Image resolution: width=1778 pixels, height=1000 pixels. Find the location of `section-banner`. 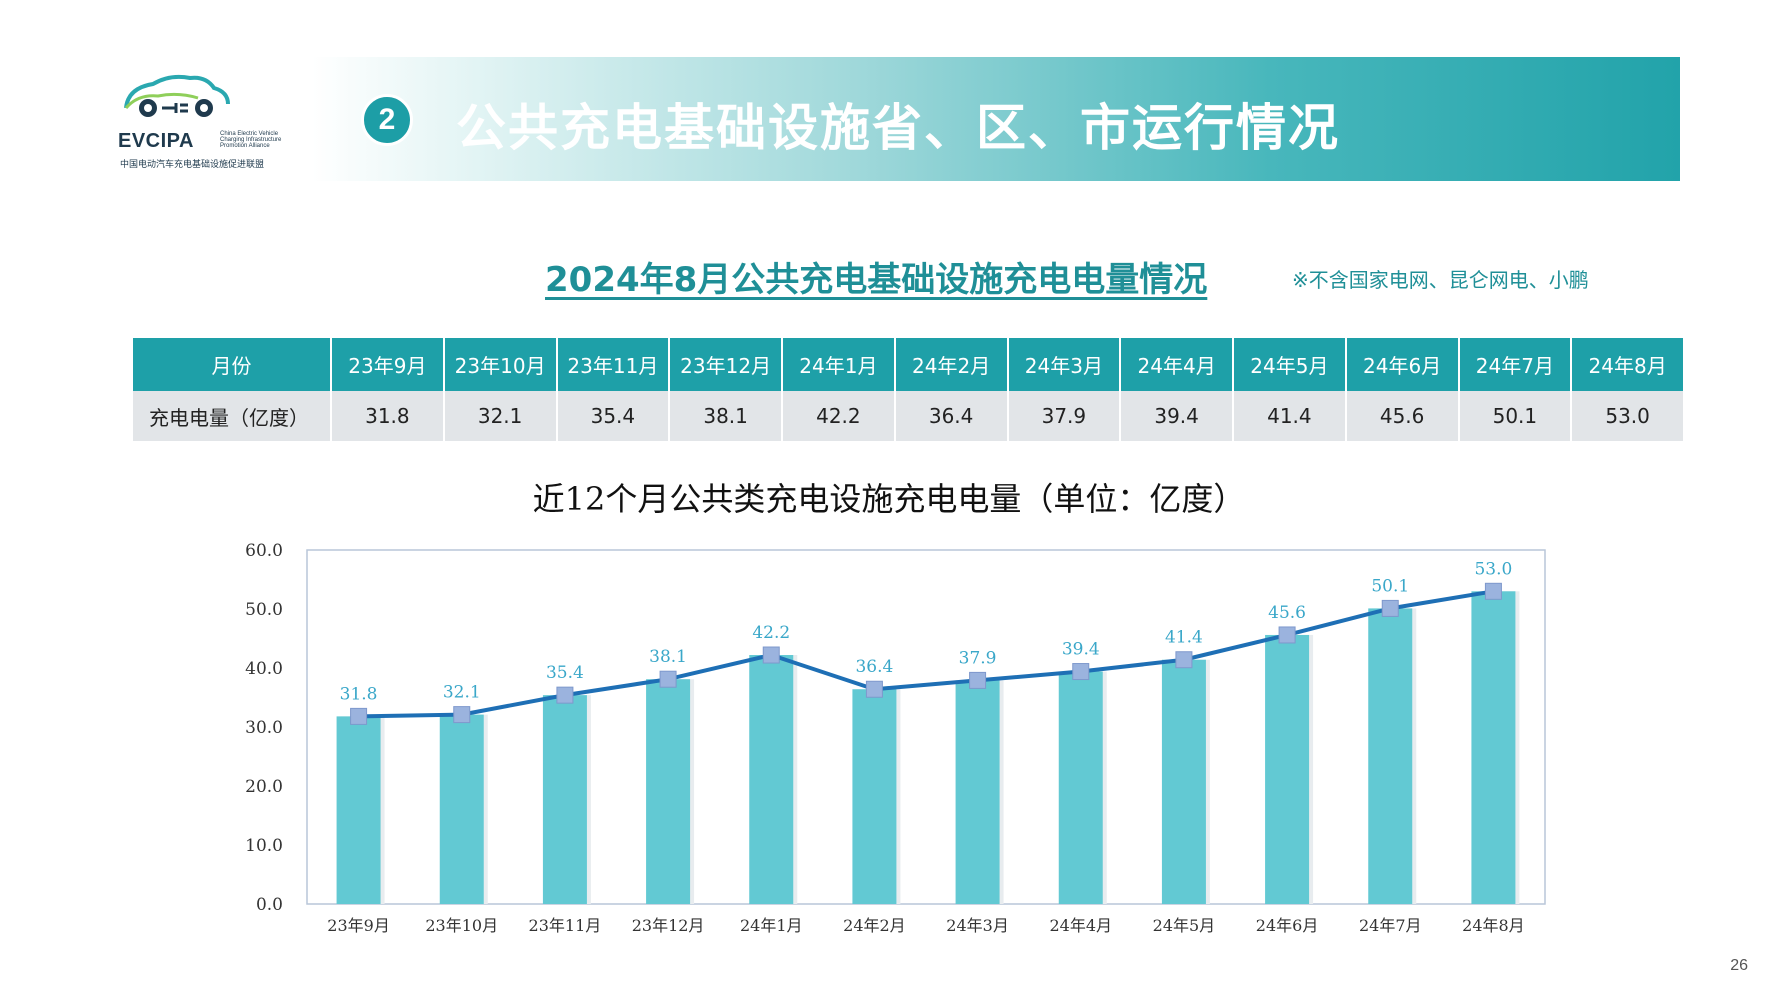

section-banner is located at coordinates (996, 119).